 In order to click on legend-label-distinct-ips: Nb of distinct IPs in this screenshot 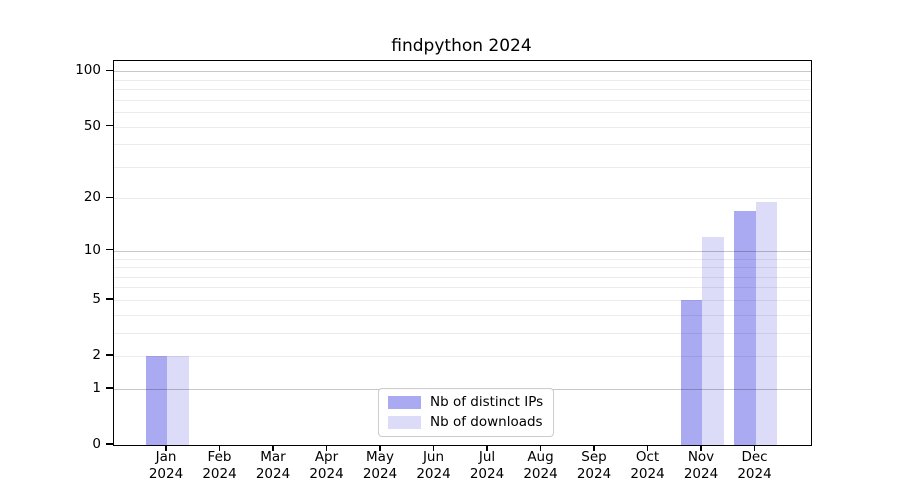, I will do `click(487, 402)`.